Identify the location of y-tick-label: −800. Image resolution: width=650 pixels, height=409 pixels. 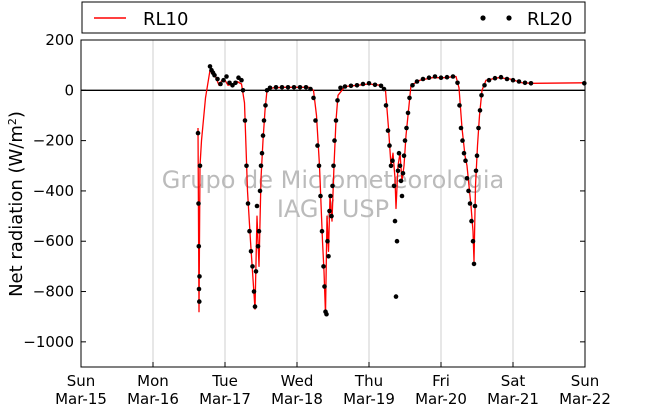
(53, 292).